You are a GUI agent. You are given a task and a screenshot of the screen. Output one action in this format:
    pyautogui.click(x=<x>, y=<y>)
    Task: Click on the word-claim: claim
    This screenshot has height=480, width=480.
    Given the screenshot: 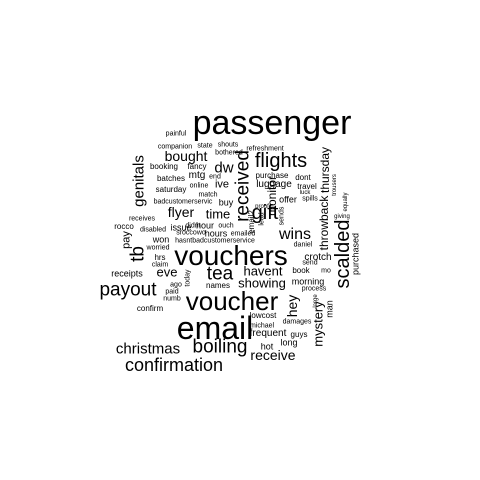 What is the action you would take?
    pyautogui.click(x=160, y=265)
    